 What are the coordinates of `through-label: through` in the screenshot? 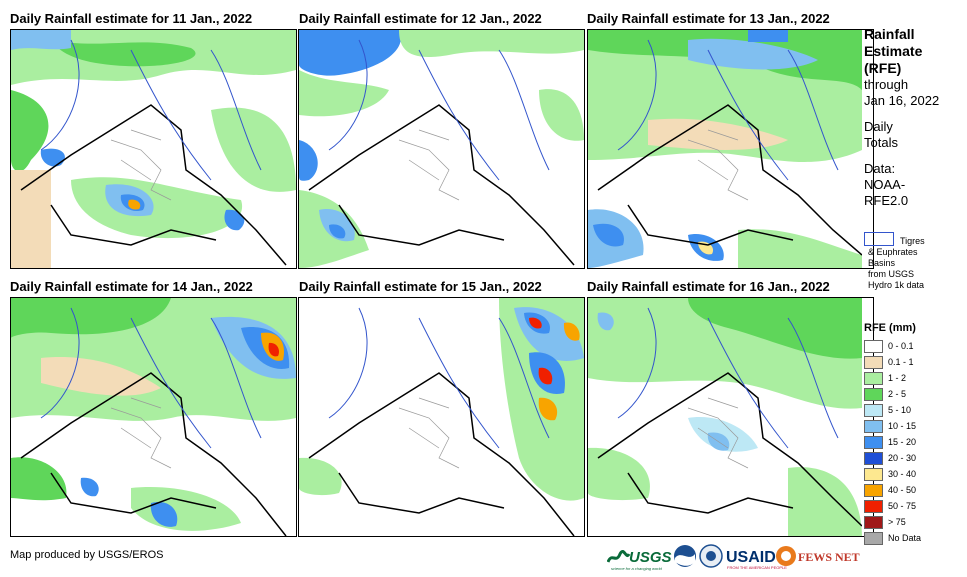 It's located at (886, 84).